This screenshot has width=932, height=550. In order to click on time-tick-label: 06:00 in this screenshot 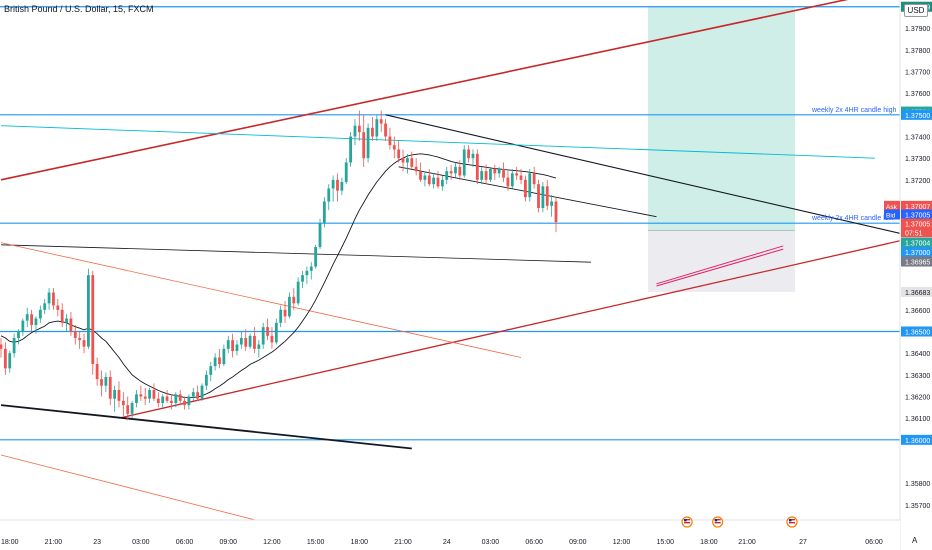, I will do `click(874, 542)`.